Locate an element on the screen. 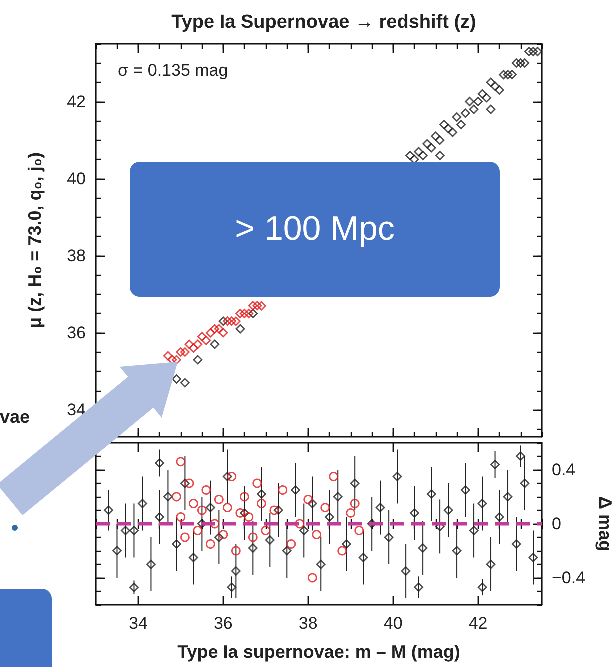 This screenshot has height=667, width=616. y-tick-label: 36 is located at coordinates (76, 332).